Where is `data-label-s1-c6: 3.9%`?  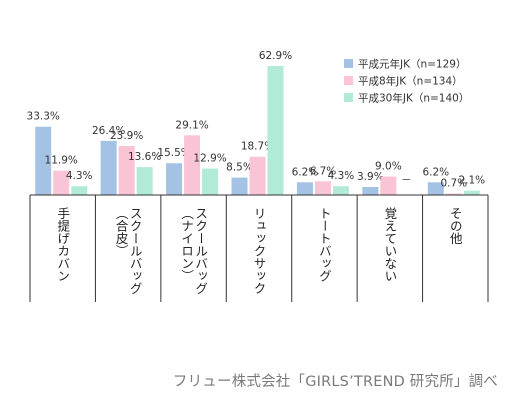 data-label-s1-c6: 3.9% is located at coordinates (370, 177).